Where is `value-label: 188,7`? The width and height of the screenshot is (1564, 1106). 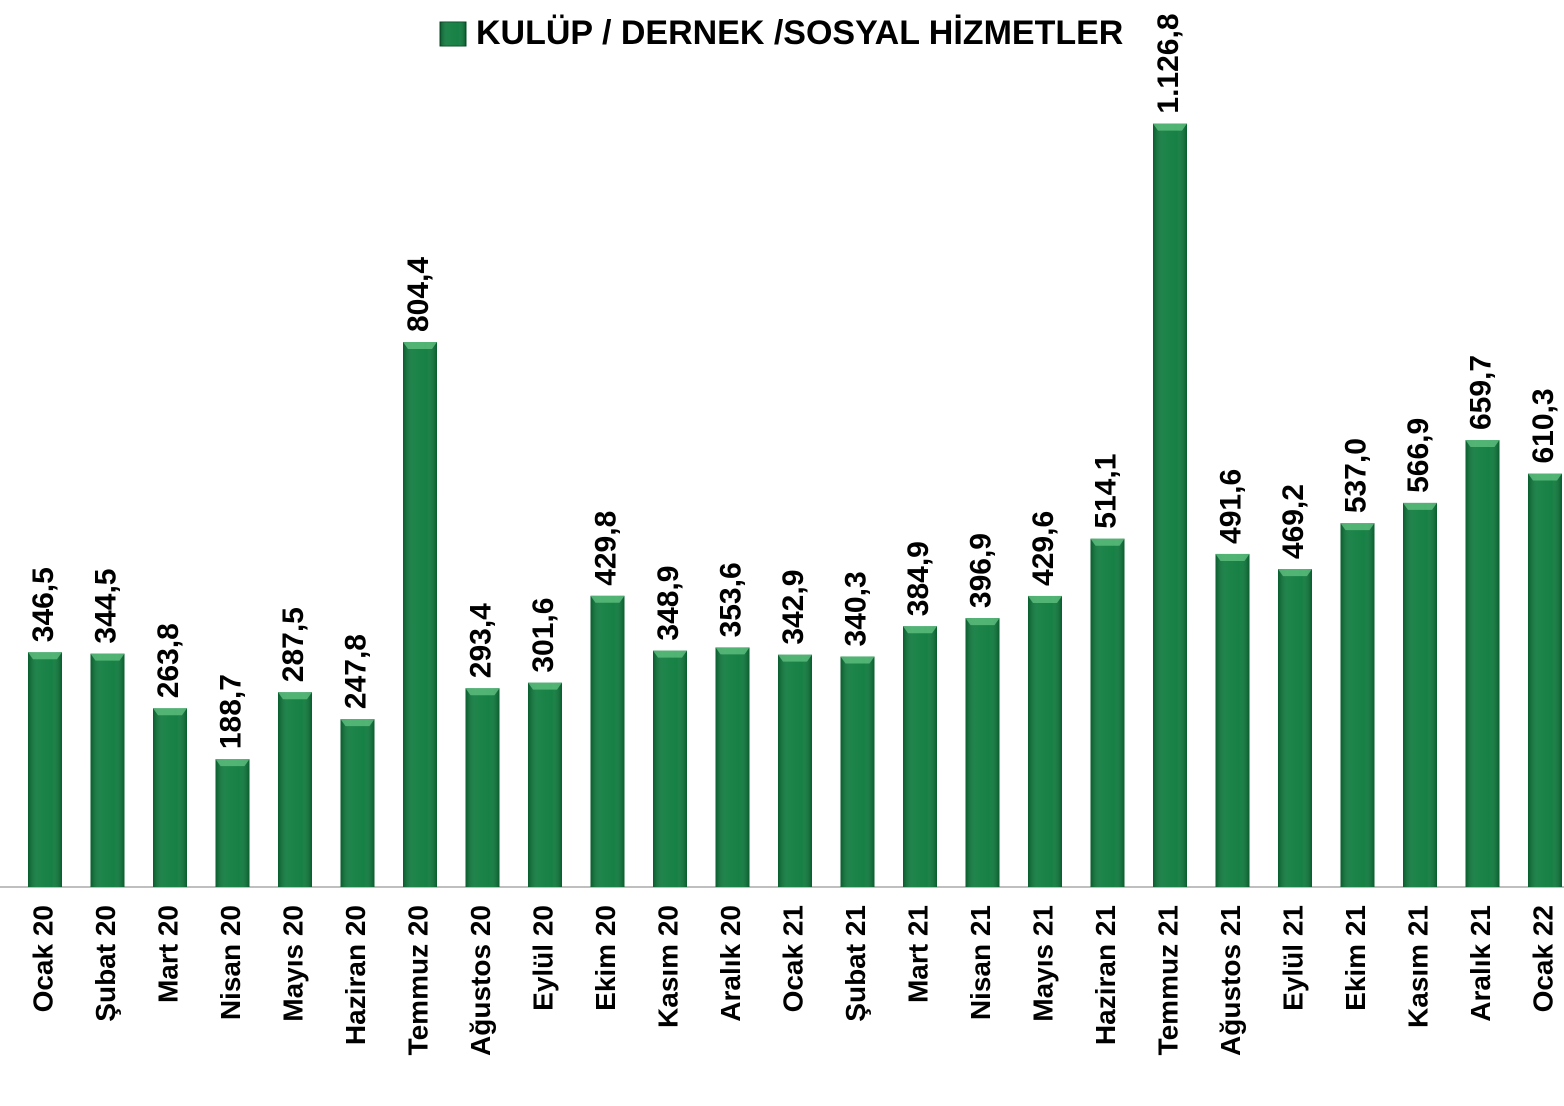 value-label: 188,7 is located at coordinates (230, 711).